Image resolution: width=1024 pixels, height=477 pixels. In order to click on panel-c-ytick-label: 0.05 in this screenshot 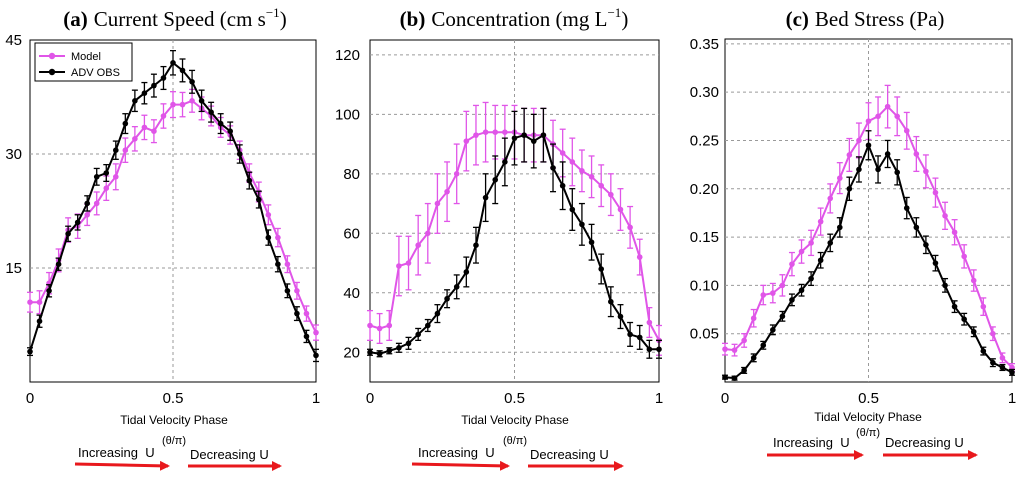, I will do `click(704, 334)`.